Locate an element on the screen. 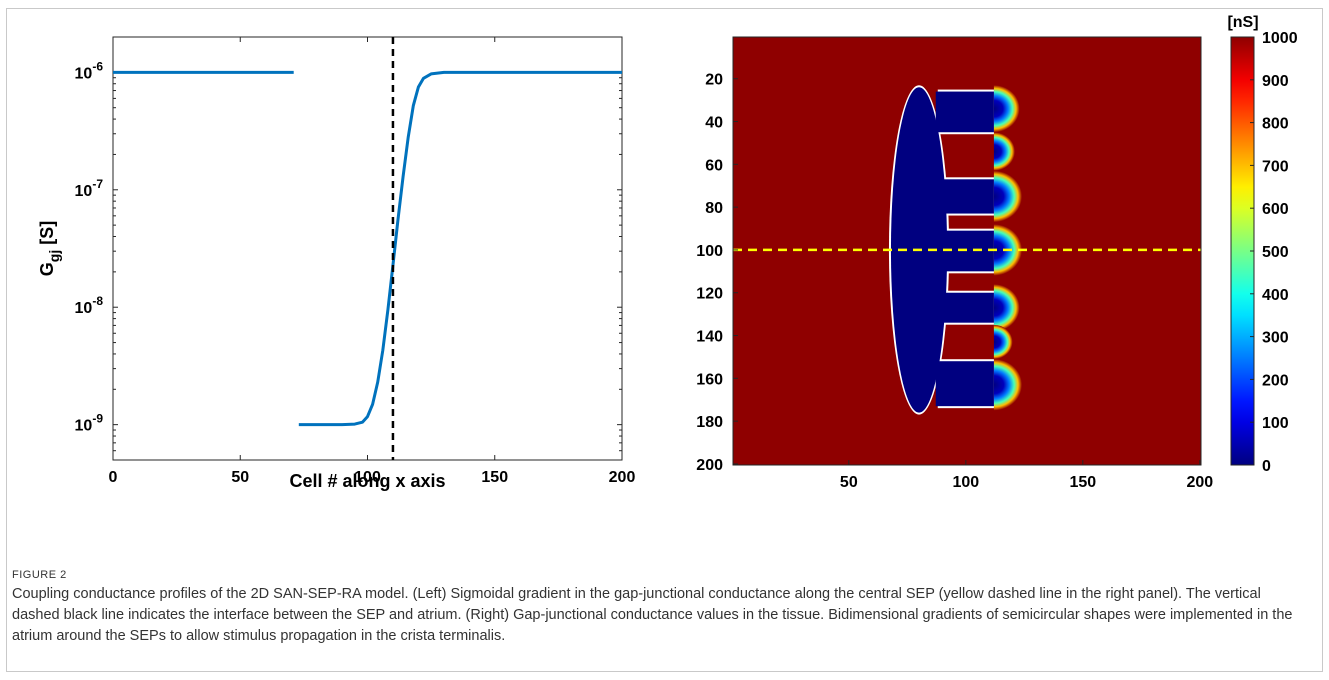  colorbar-tick-label: 100 is located at coordinates (1275, 423).